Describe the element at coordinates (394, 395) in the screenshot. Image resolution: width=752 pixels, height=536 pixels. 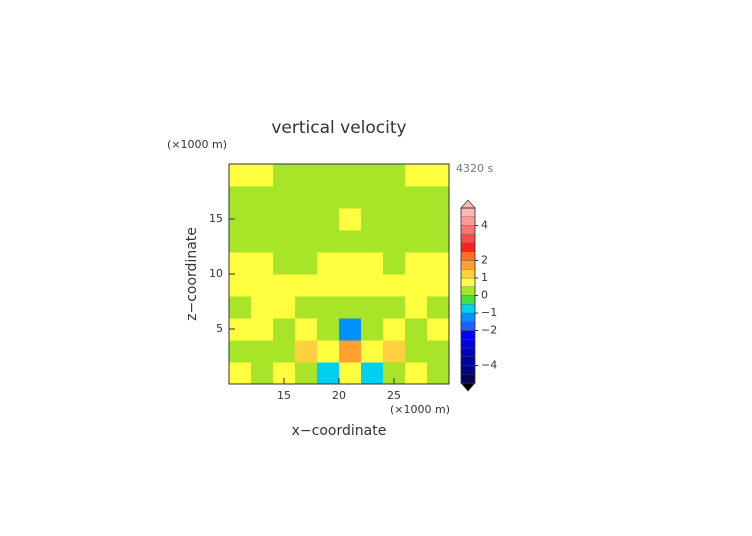
I see `x-tick-label: 25` at that location.